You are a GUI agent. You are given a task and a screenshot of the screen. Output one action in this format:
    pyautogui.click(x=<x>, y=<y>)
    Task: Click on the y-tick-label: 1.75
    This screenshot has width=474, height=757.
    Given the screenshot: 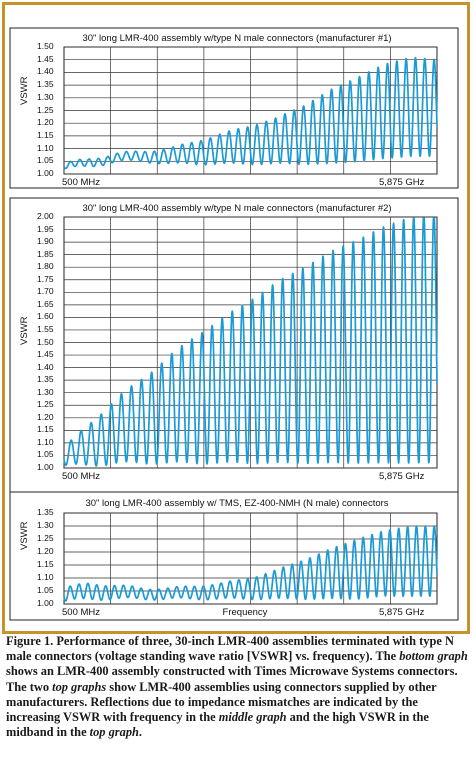 What is the action you would take?
    pyautogui.click(x=45, y=278)
    